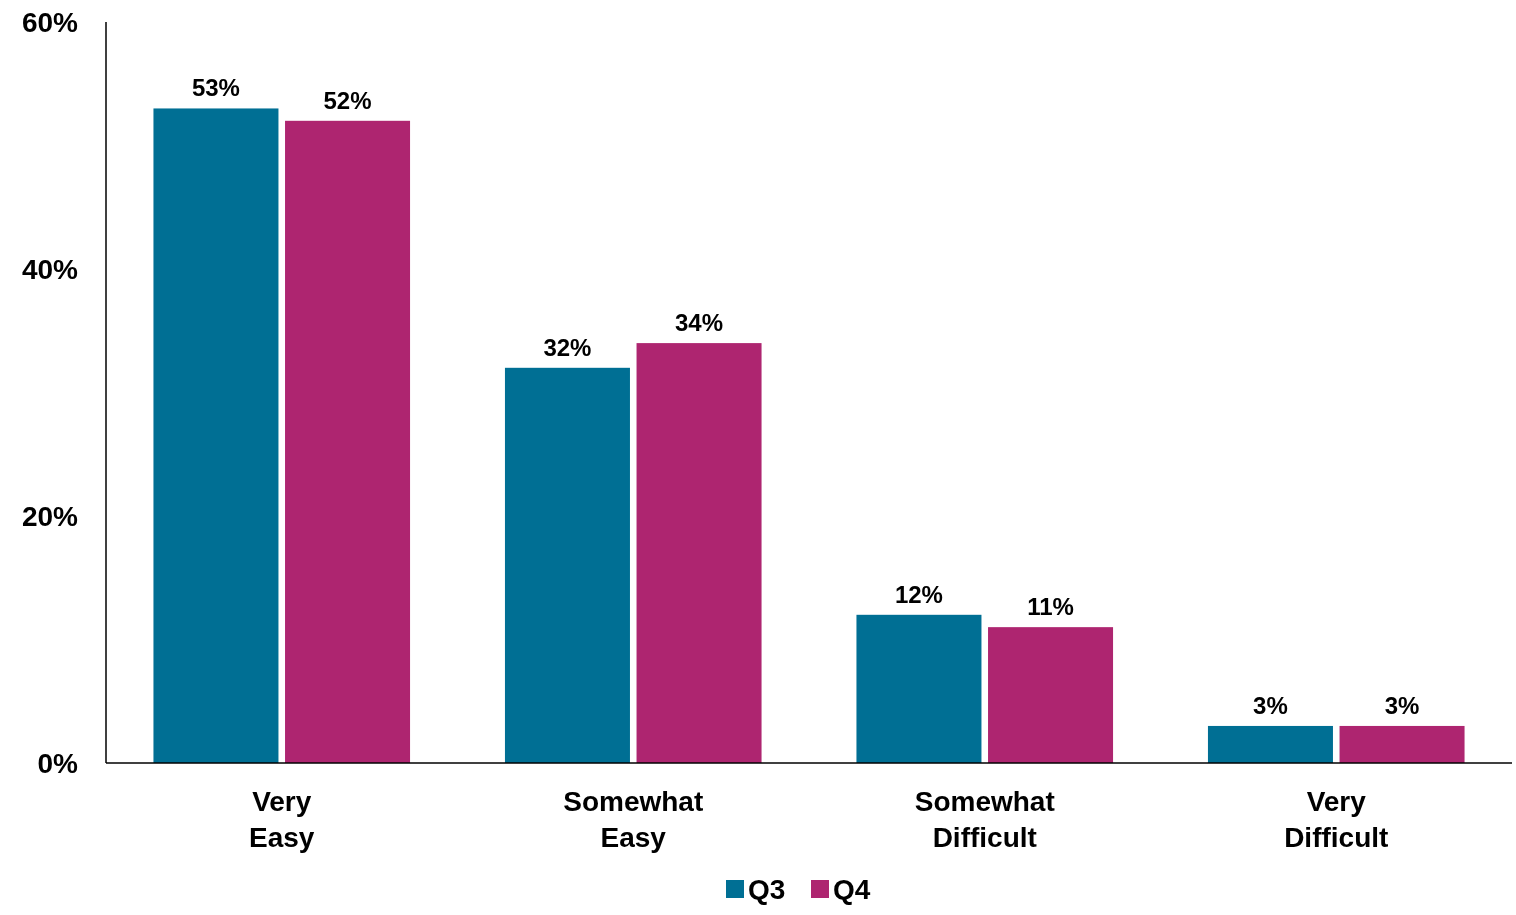  I want to click on x-tick-label: Very Easy, so click(282, 819).